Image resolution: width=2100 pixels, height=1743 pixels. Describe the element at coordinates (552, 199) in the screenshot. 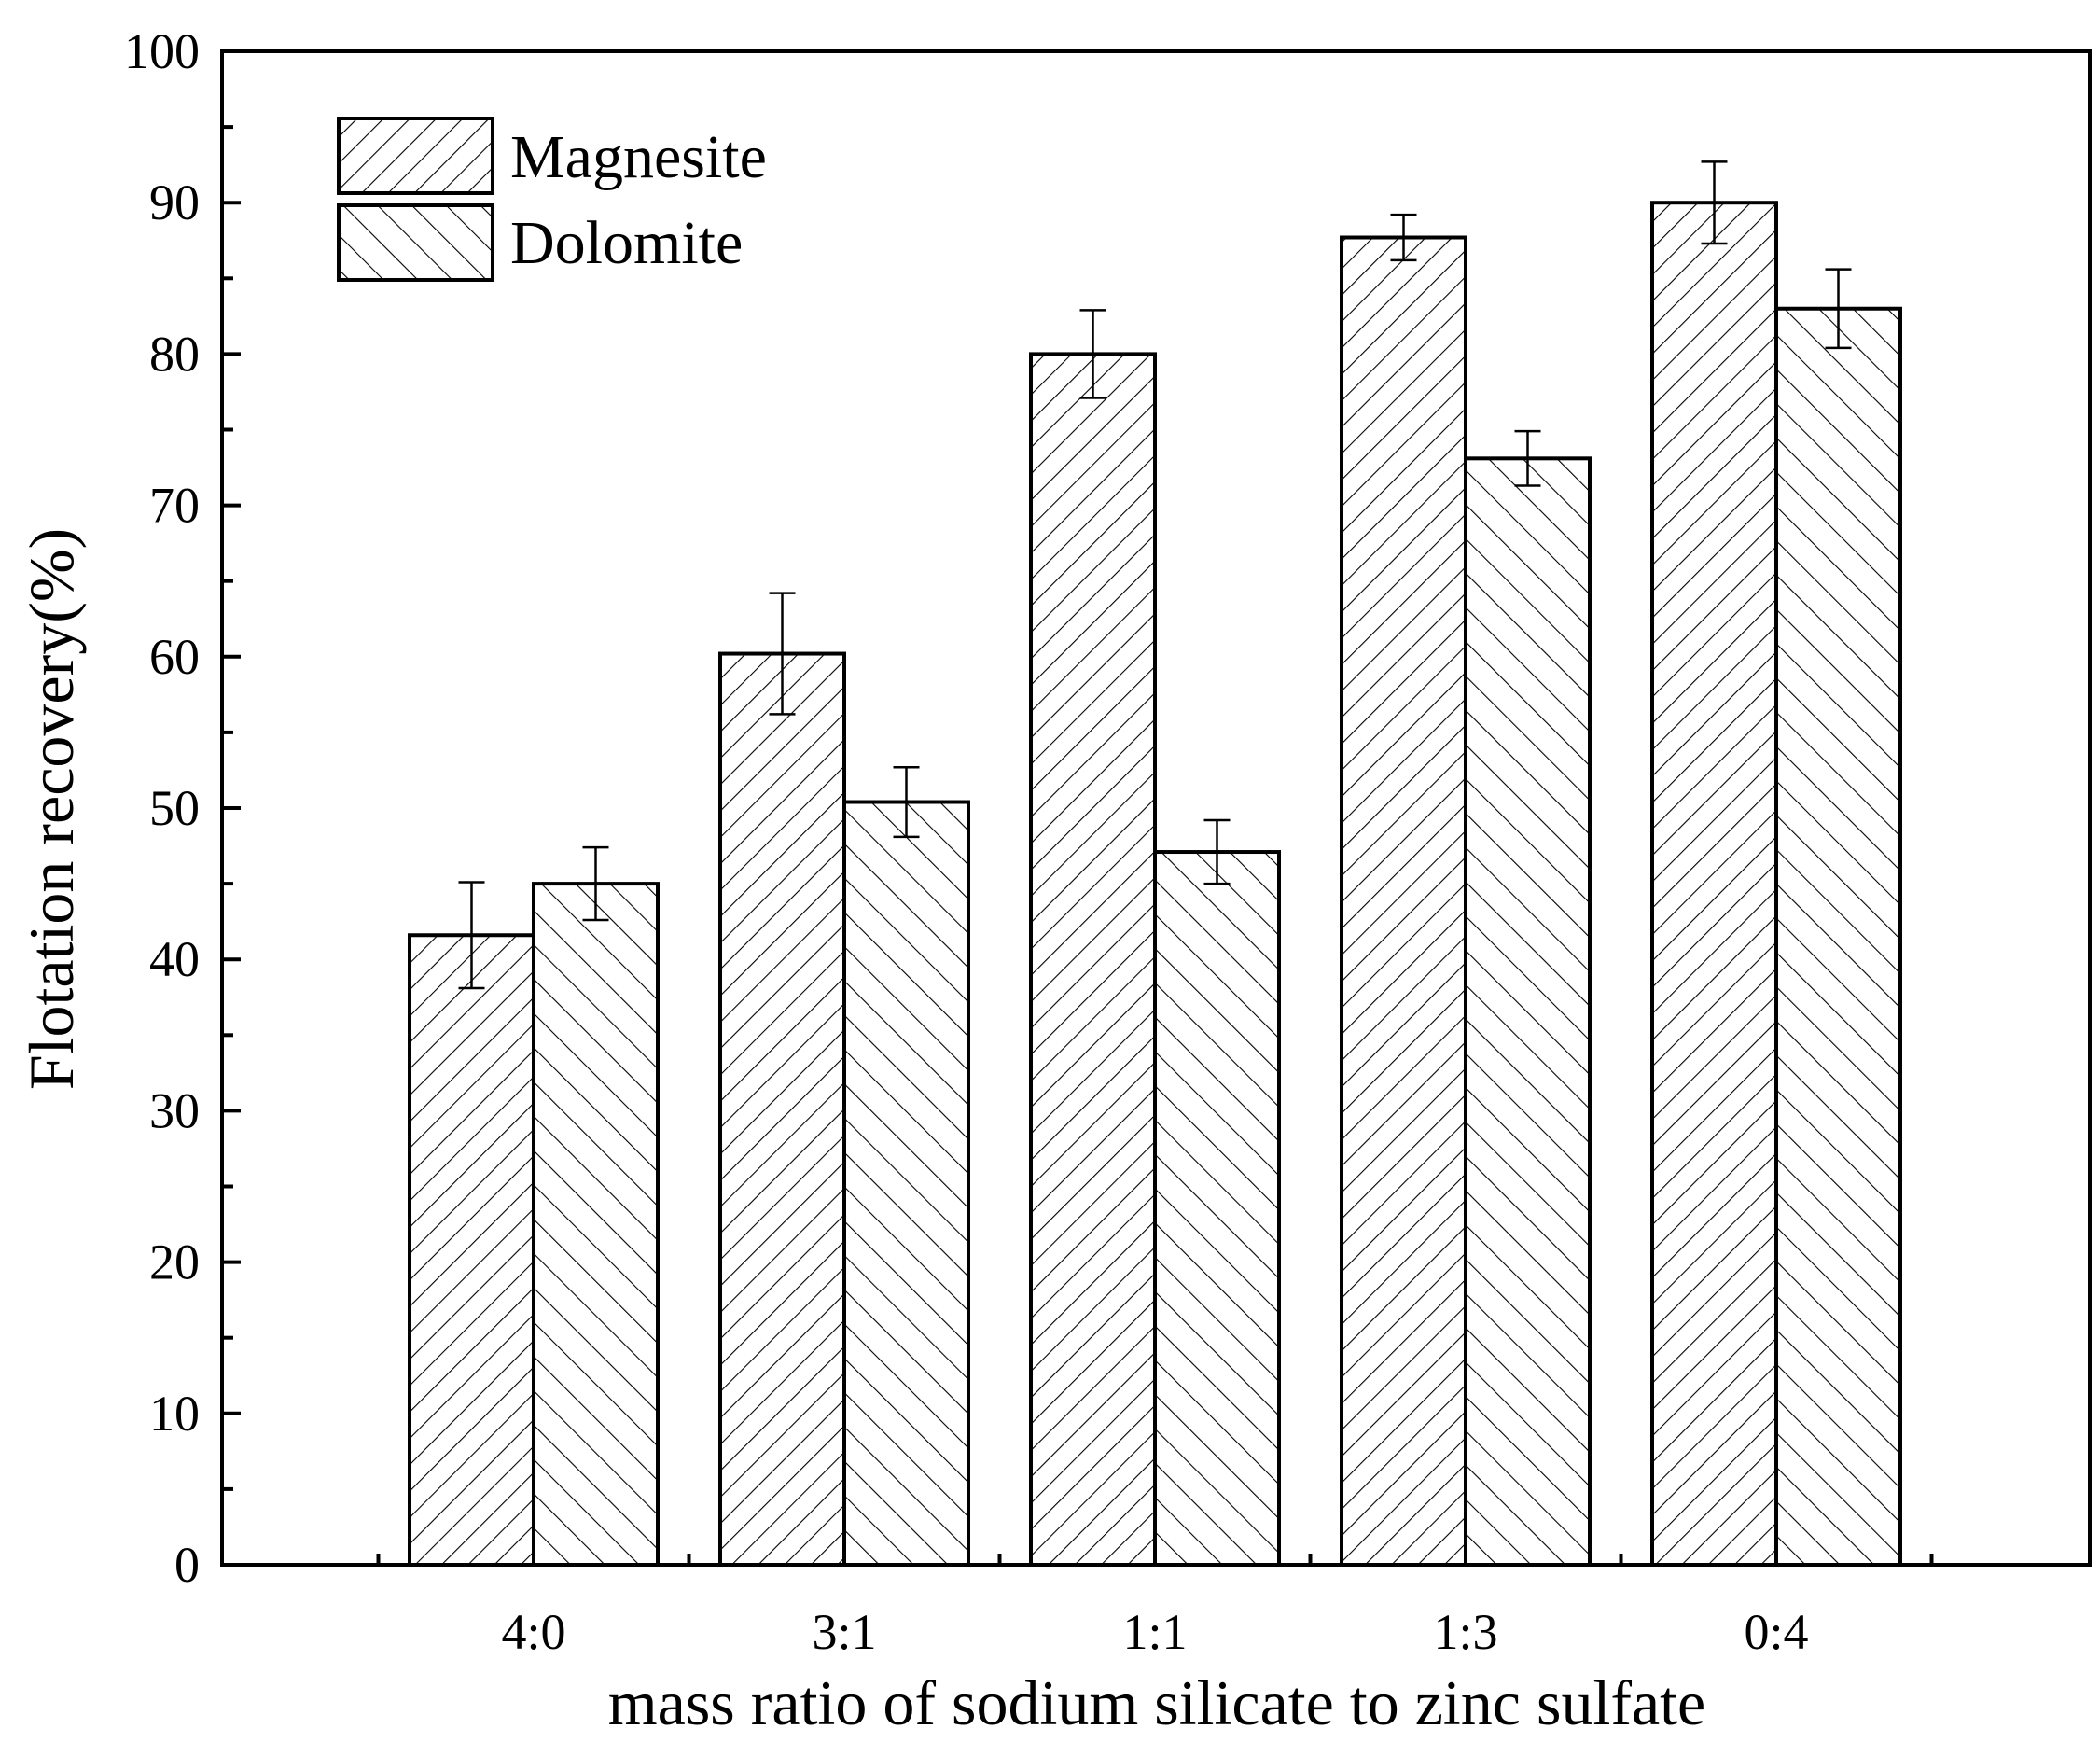

I see `legend: Magnesite Dolomite` at that location.